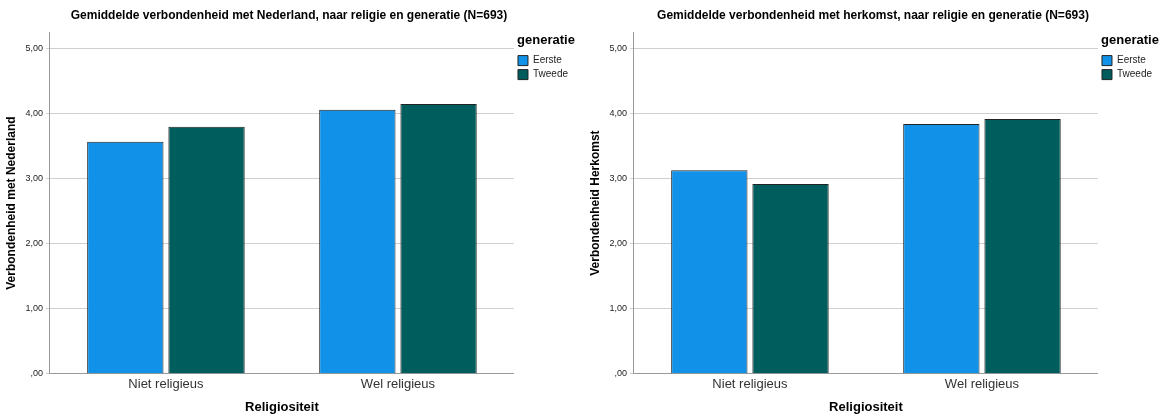 This screenshot has height=419, width=1169. I want to click on y-axis-title: Verbondenheid Herkomst, so click(594, 203).